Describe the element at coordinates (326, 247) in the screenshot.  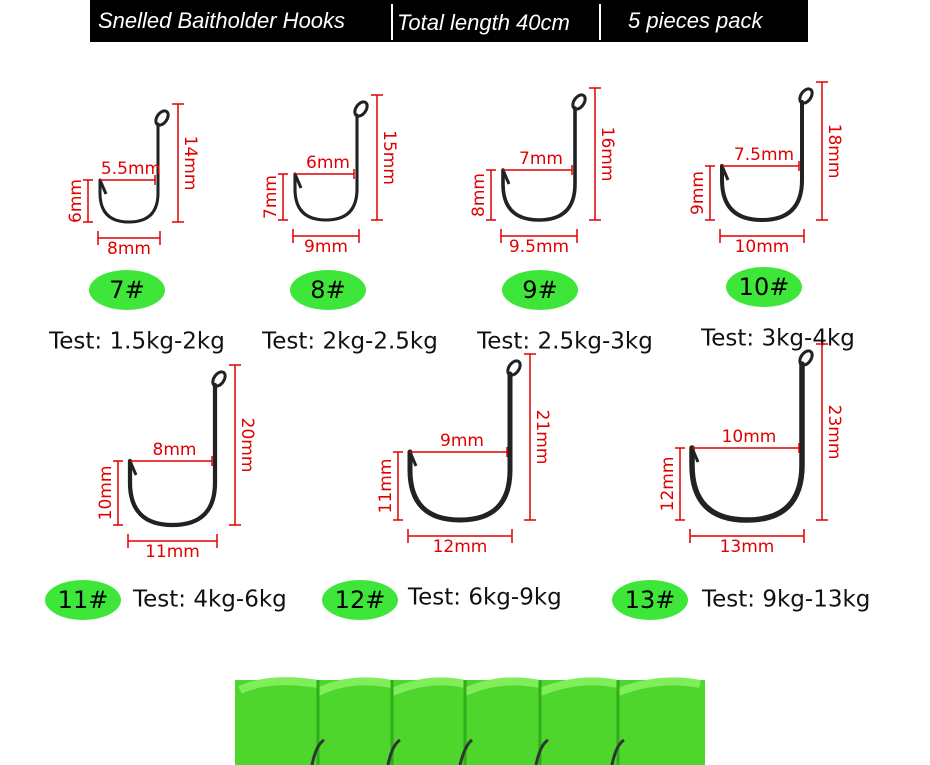
I see `width-label: 9mm` at that location.